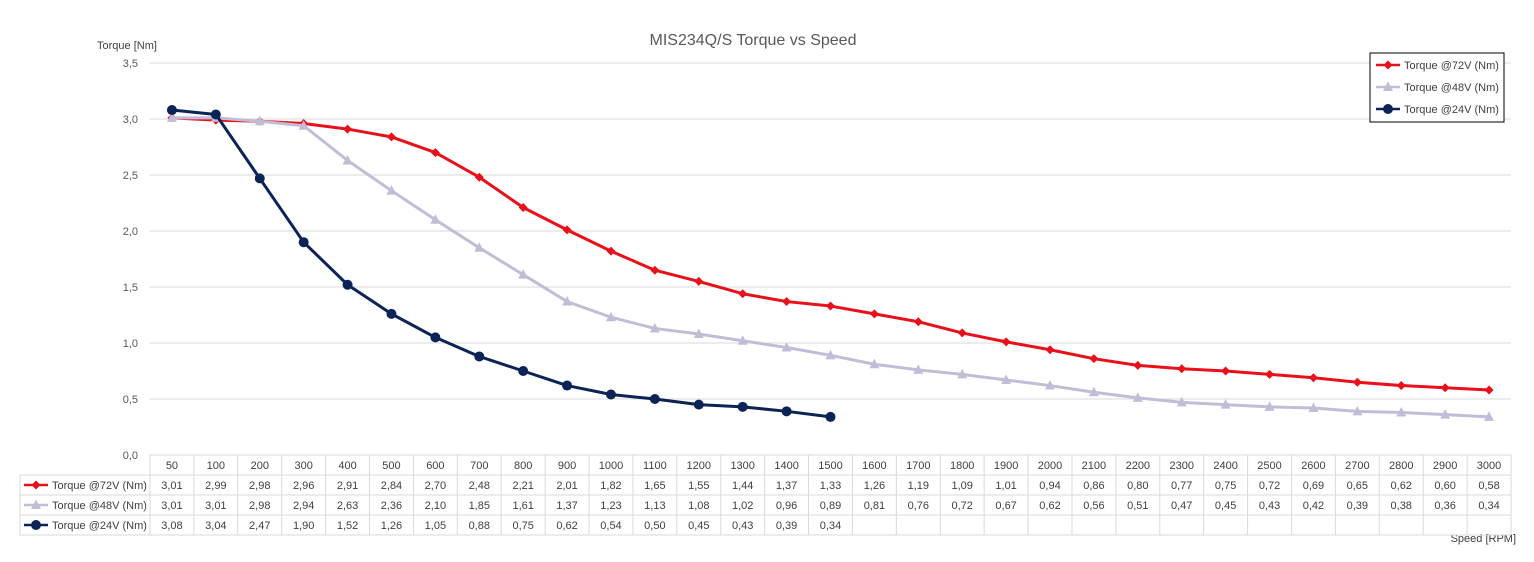 This screenshot has width=1534, height=562. Describe the element at coordinates (1401, 466) in the screenshot. I see `x-tick-label: 2800` at that location.